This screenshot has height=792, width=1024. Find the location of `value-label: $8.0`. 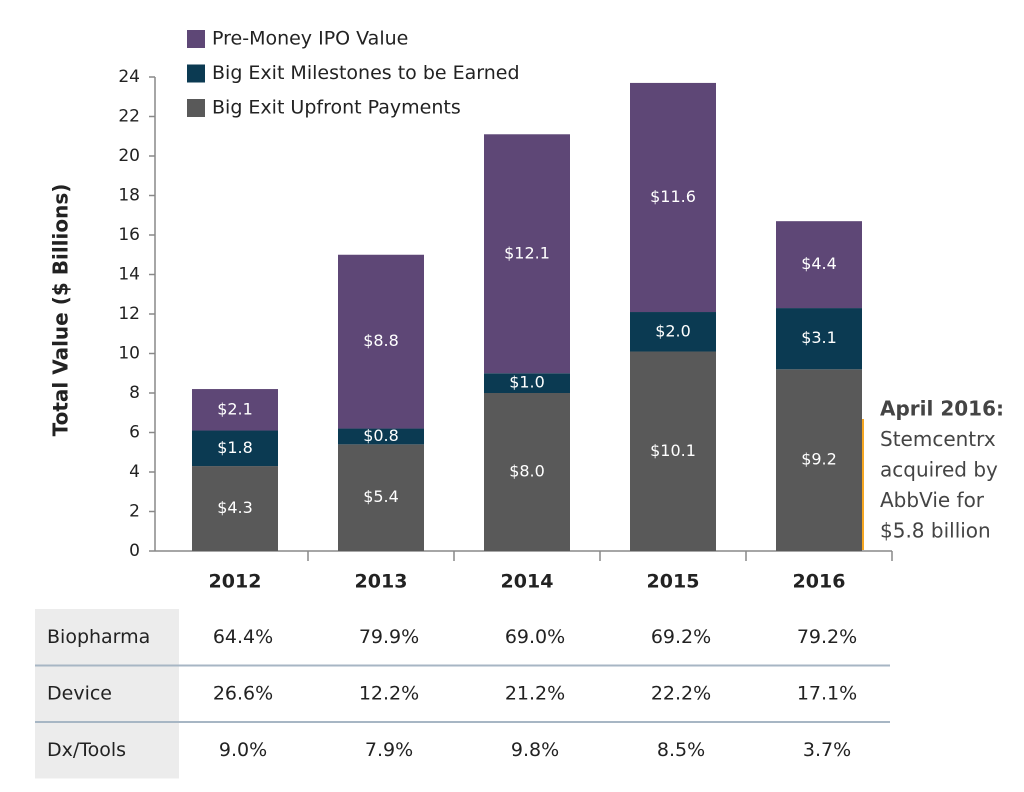

value-label: $8.0 is located at coordinates (527, 471).